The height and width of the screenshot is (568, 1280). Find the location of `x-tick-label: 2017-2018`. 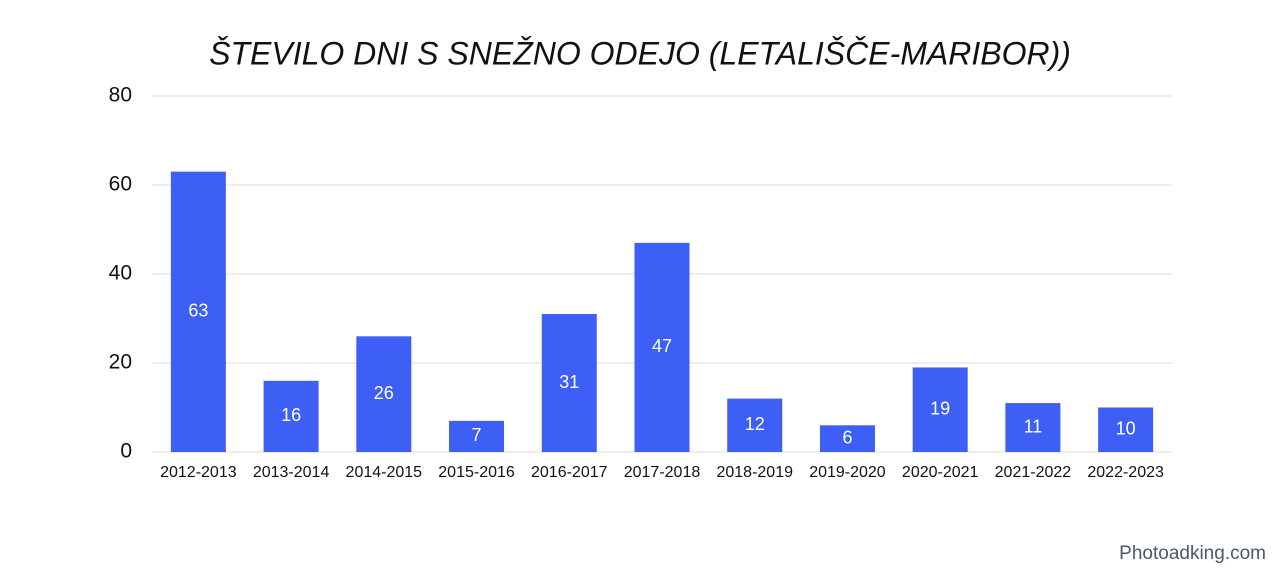

x-tick-label: 2017-2018 is located at coordinates (662, 472).